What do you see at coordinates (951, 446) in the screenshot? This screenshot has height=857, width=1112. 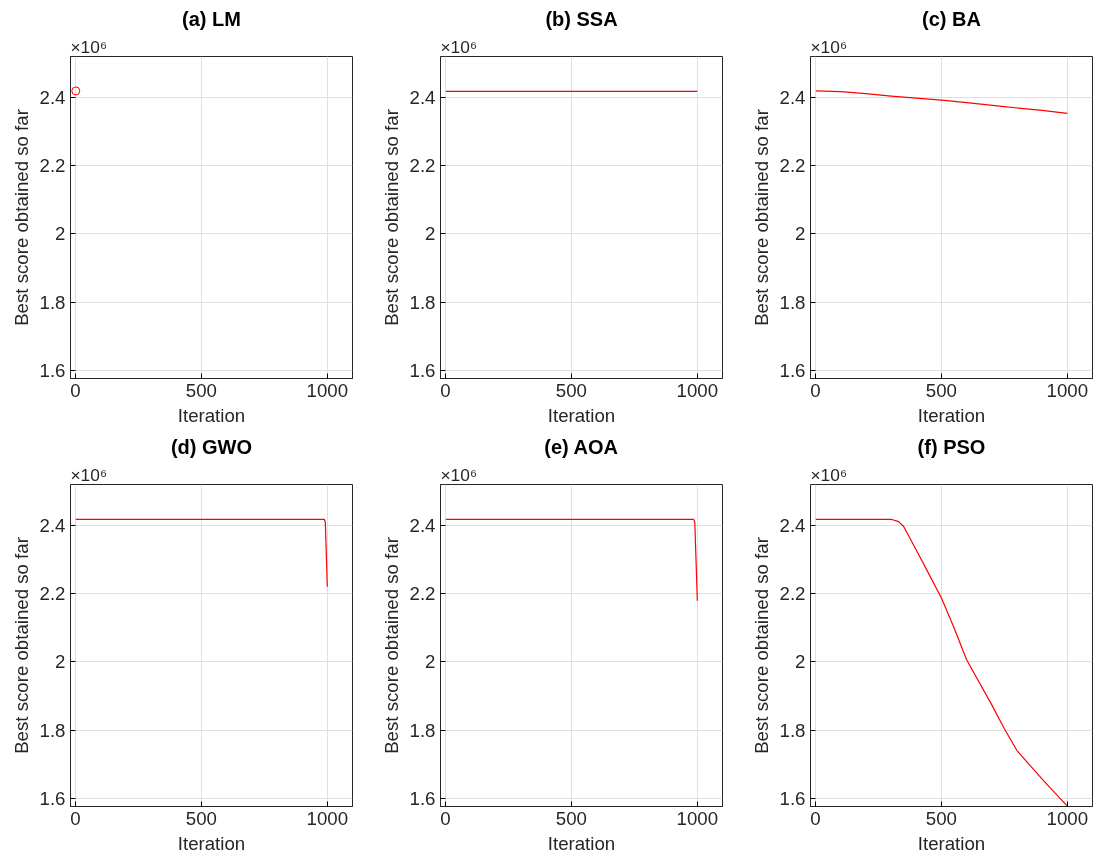 I see `chart-title: (f) PSO` at bounding box center [951, 446].